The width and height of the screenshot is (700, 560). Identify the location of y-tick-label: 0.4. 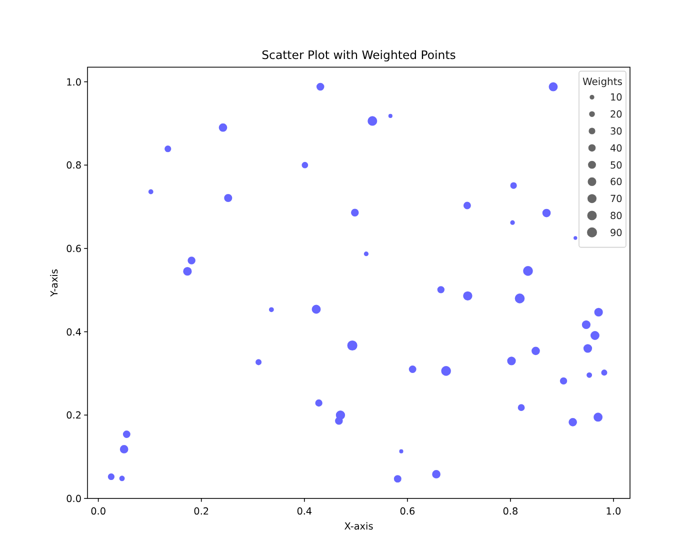
(74, 332).